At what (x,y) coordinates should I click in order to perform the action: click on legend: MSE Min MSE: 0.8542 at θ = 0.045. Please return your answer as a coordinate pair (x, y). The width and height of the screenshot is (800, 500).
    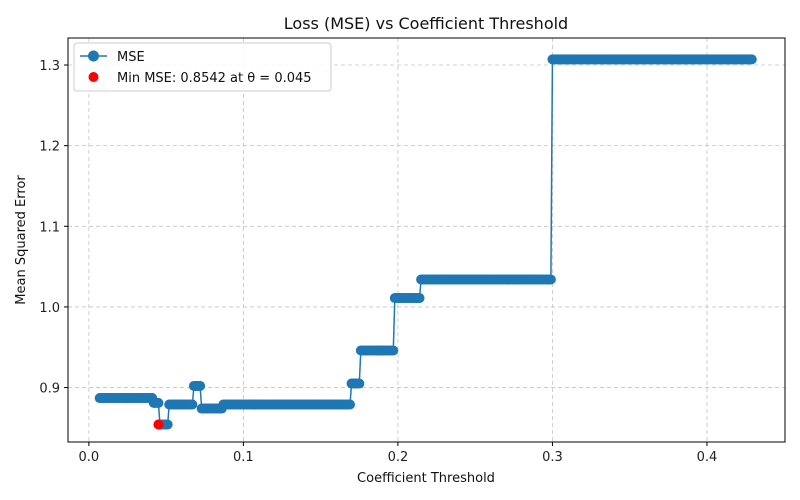
    Looking at the image, I should click on (202, 67).